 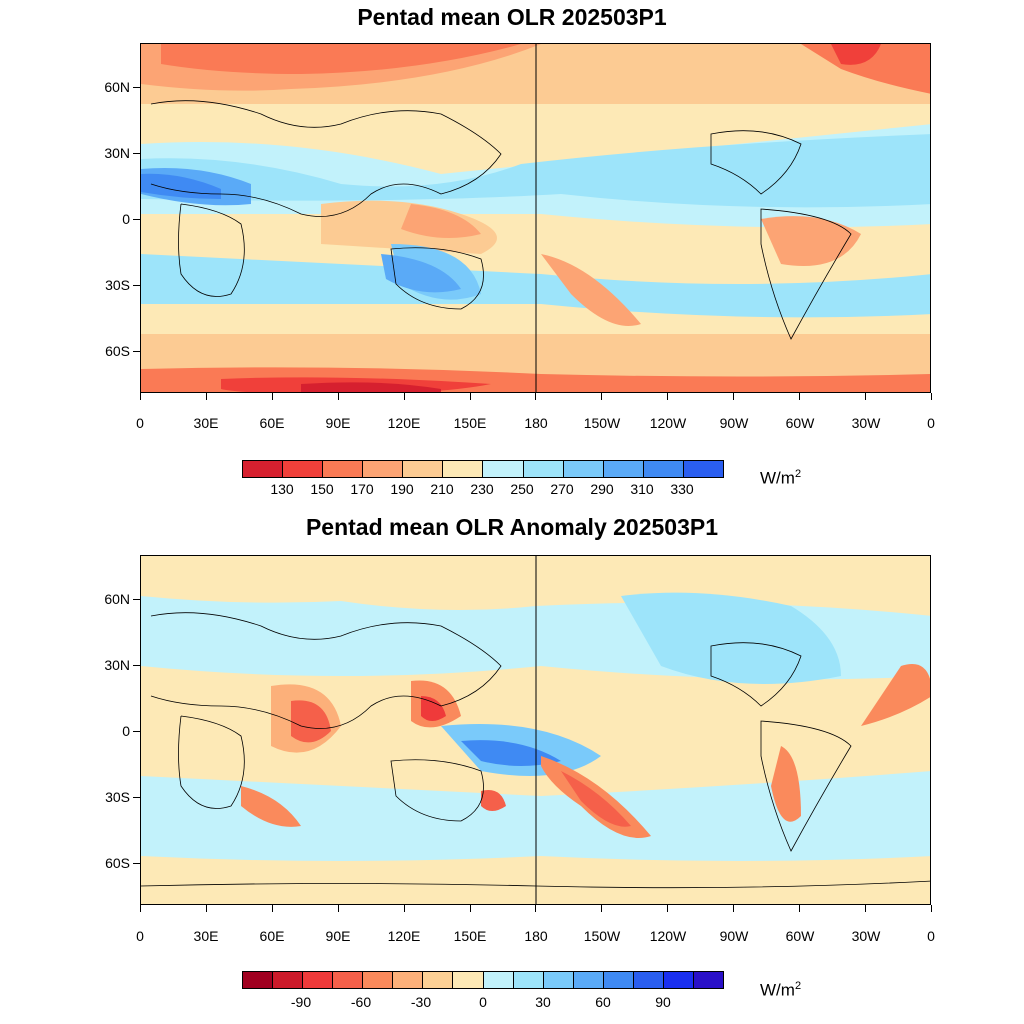 What do you see at coordinates (682, 489) in the screenshot?
I see `panel1-colorbar-label: 330` at bounding box center [682, 489].